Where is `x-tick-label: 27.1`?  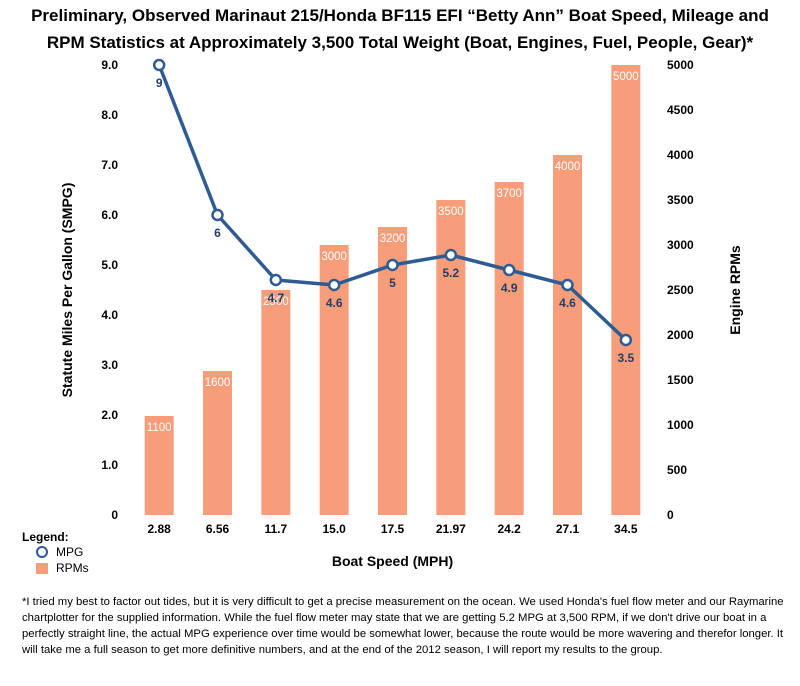
x-tick-label: 27.1 is located at coordinates (568, 529).